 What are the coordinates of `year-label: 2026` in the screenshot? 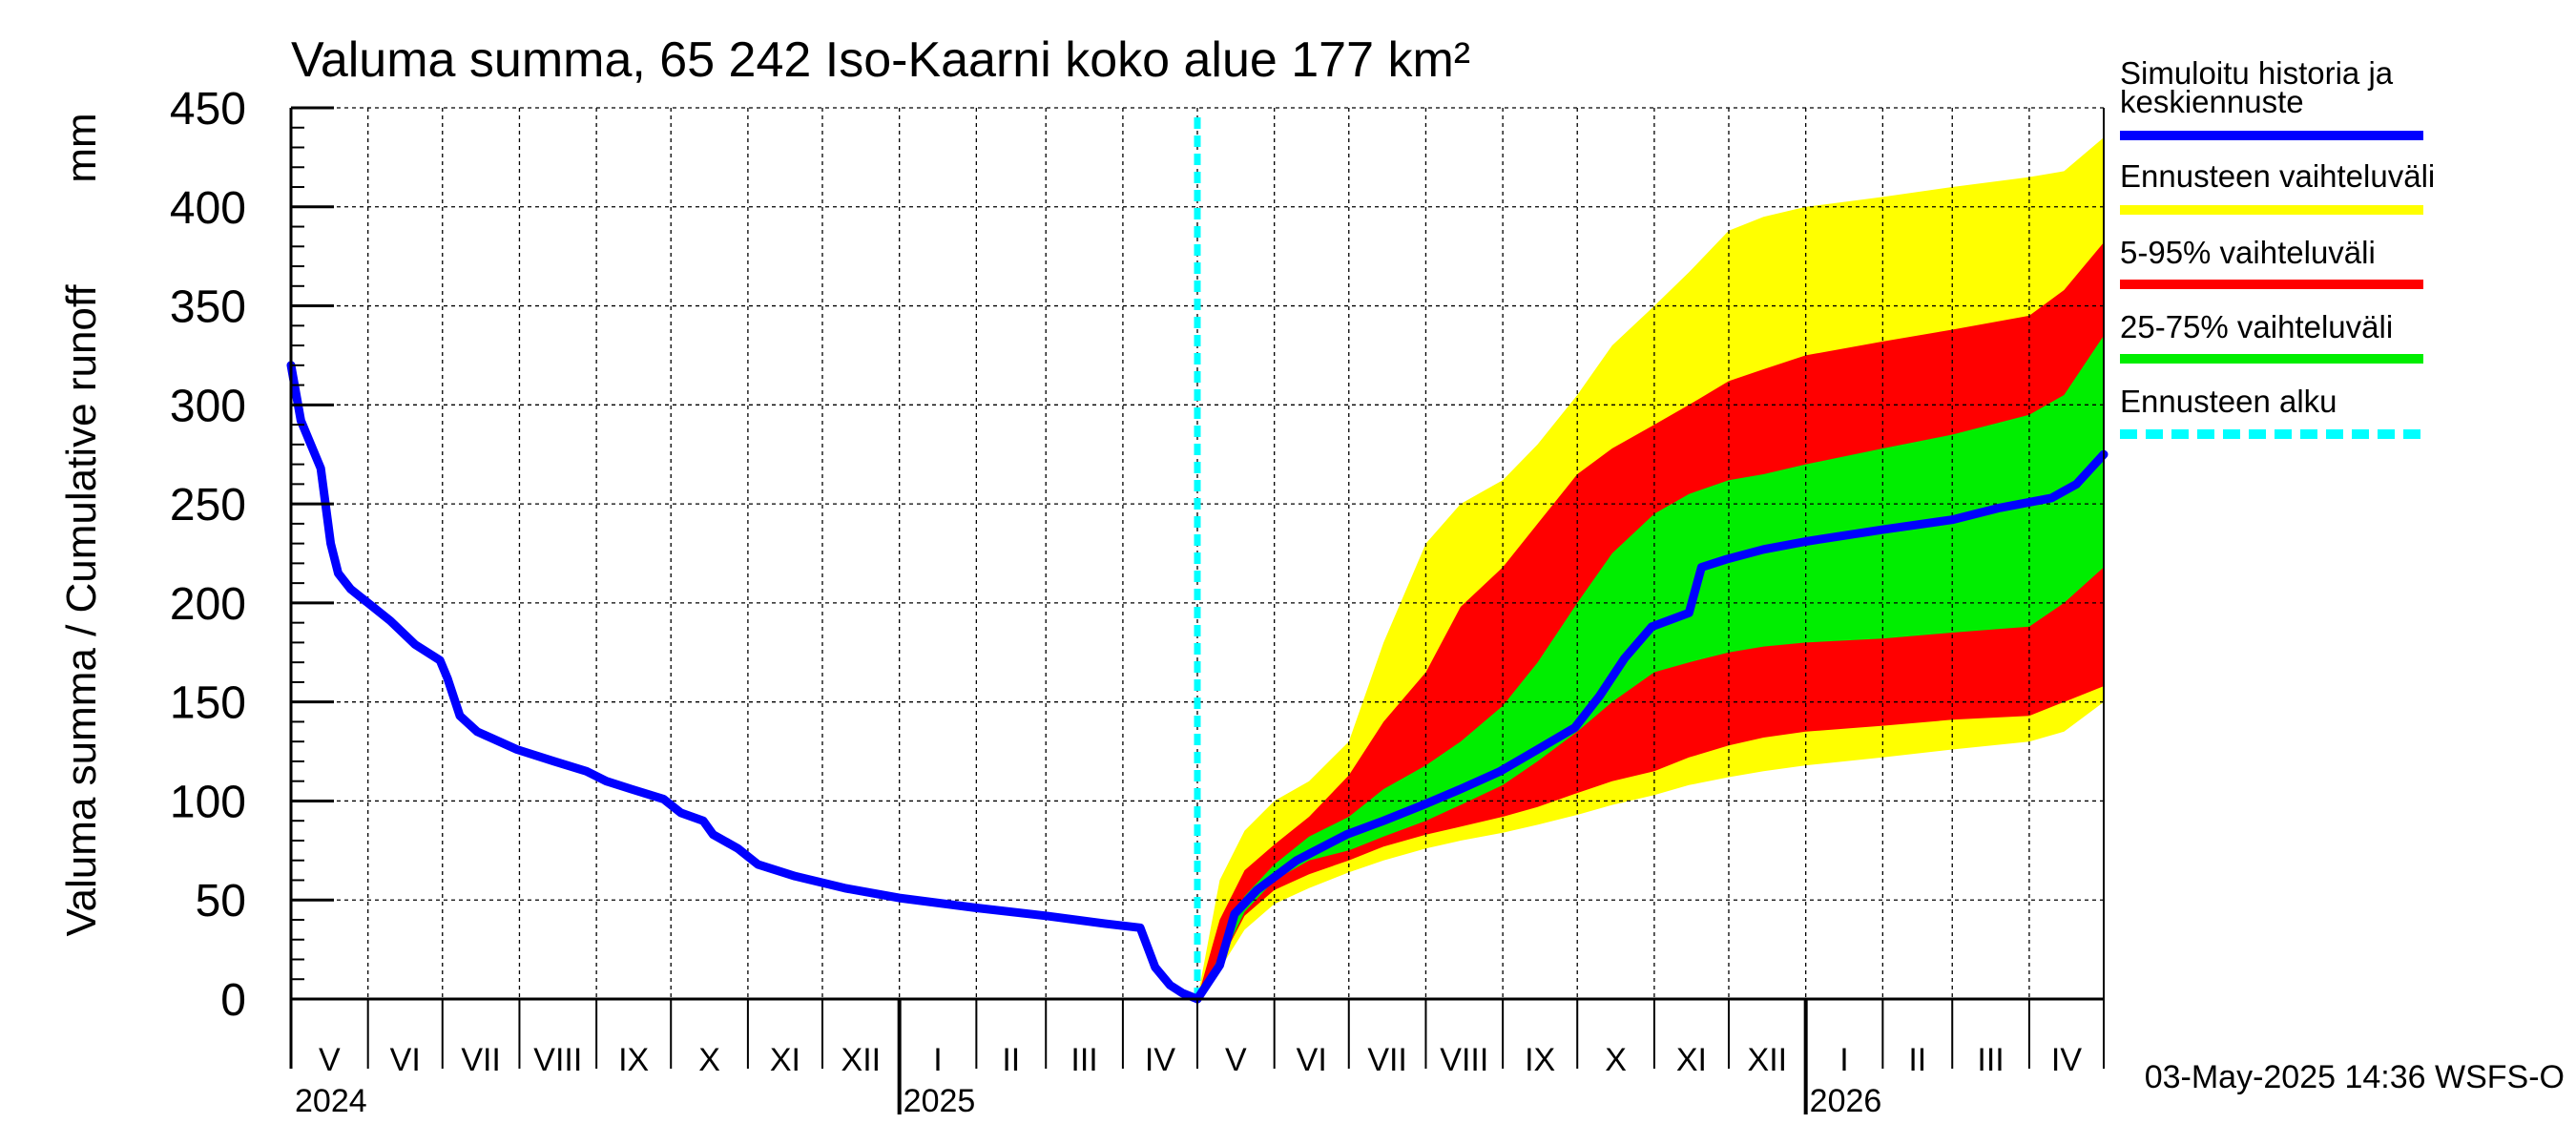 It's located at (1846, 1101).